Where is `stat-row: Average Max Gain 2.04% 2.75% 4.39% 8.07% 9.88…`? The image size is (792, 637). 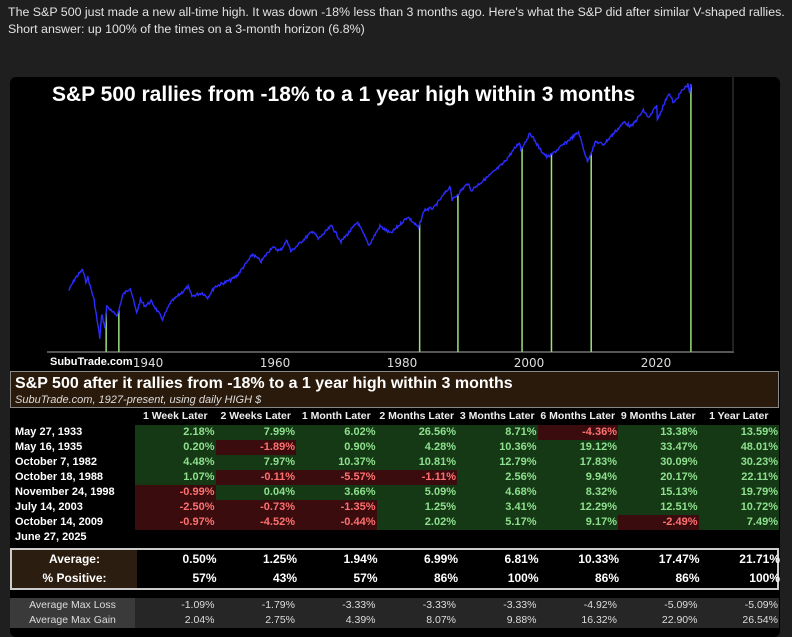 stat-row: Average Max Gain 2.04% 2.75% 4.39% 8.07% 9.88… is located at coordinates (394, 620).